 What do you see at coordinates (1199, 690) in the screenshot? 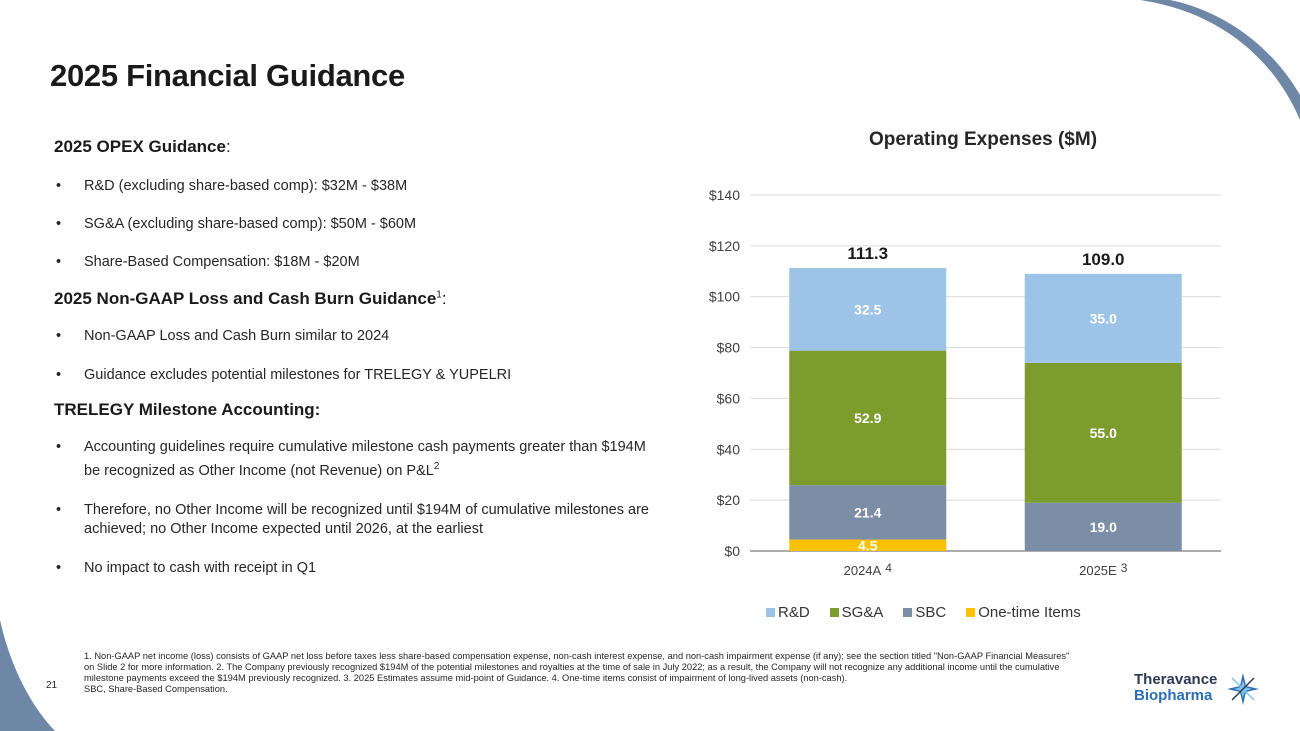
I see `company-logo: Theravance Biopharma` at bounding box center [1199, 690].